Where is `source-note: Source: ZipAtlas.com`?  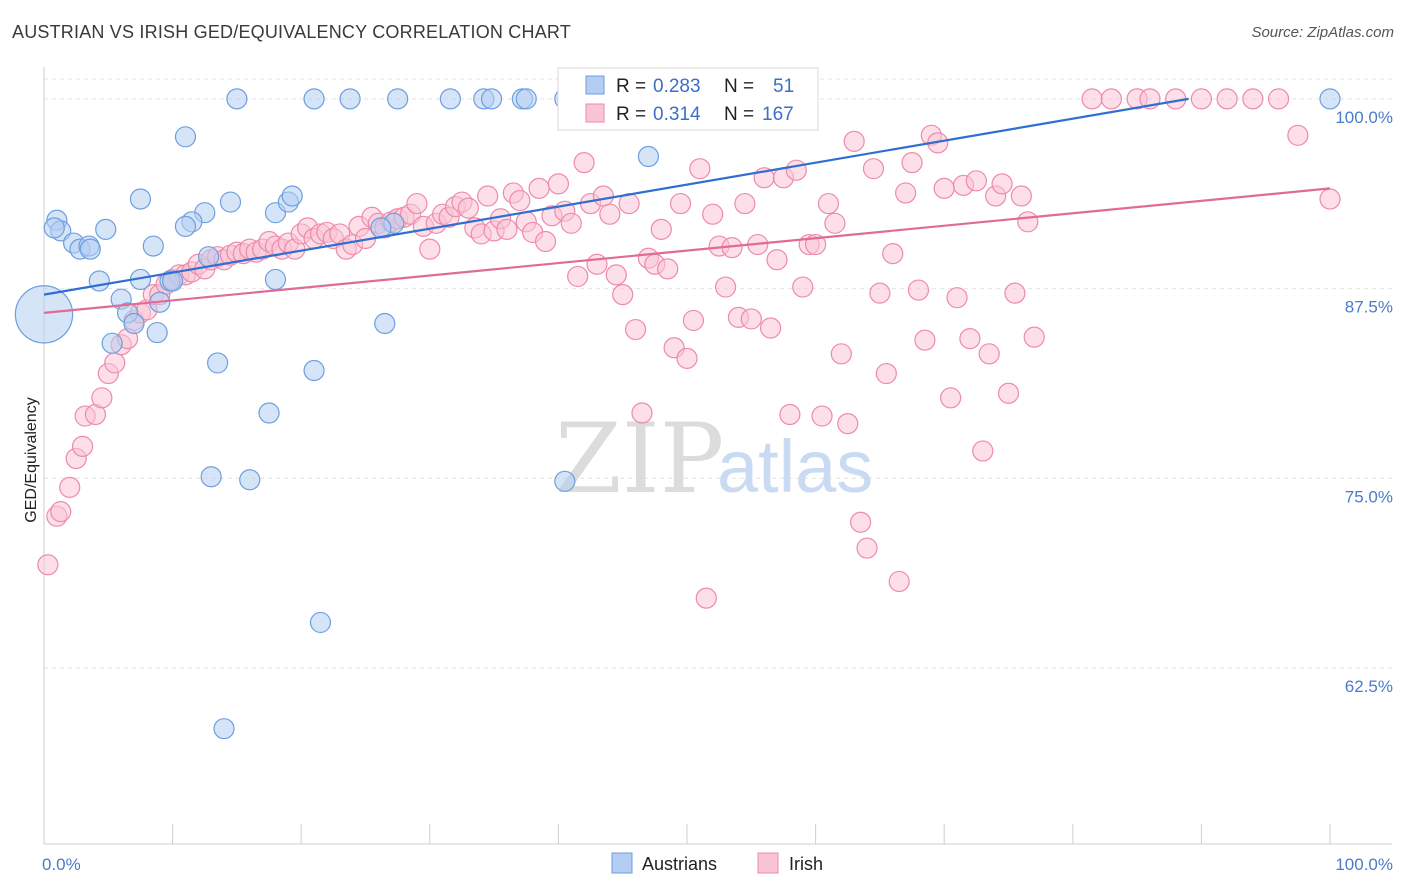 source-note: Source: ZipAtlas.com is located at coordinates (1322, 32).